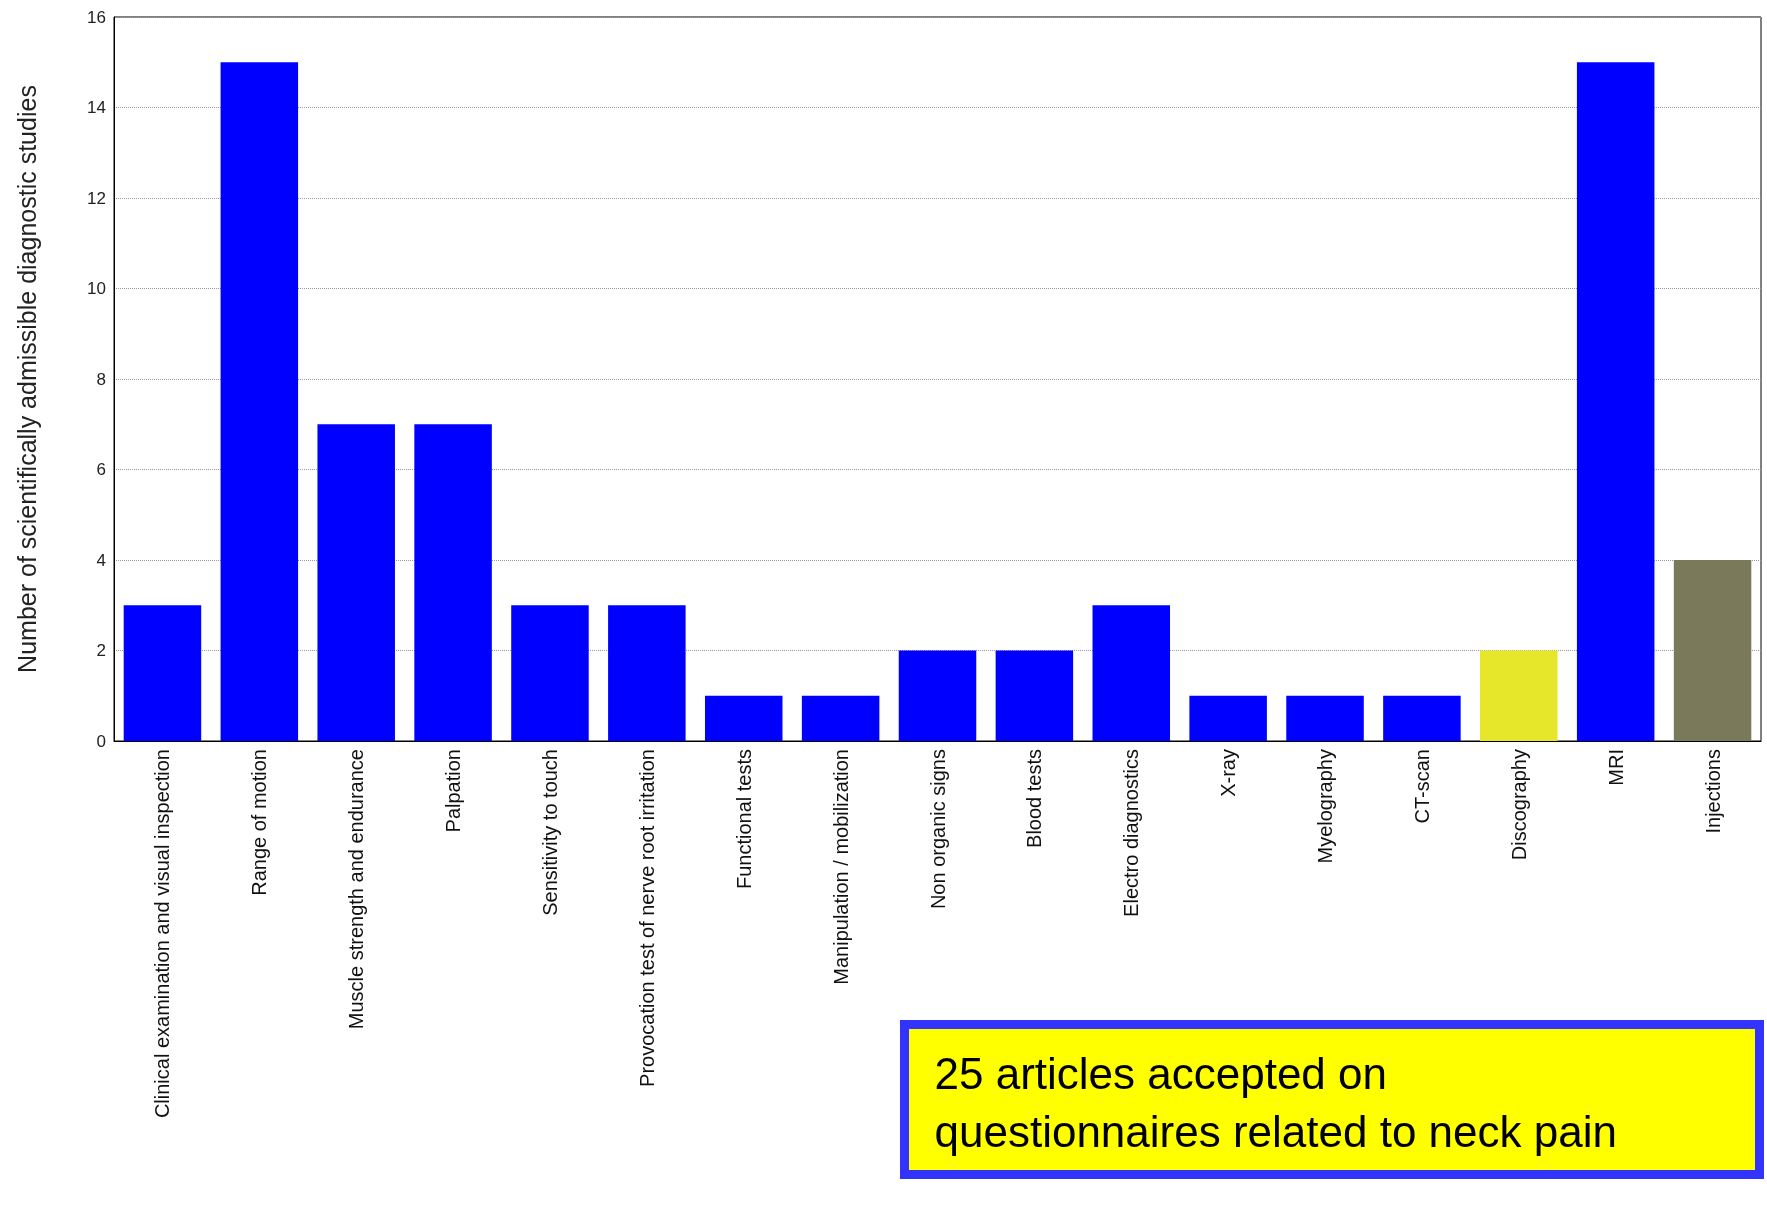  Describe the element at coordinates (101, 741) in the screenshot. I see `y-tick-label: 0` at that location.